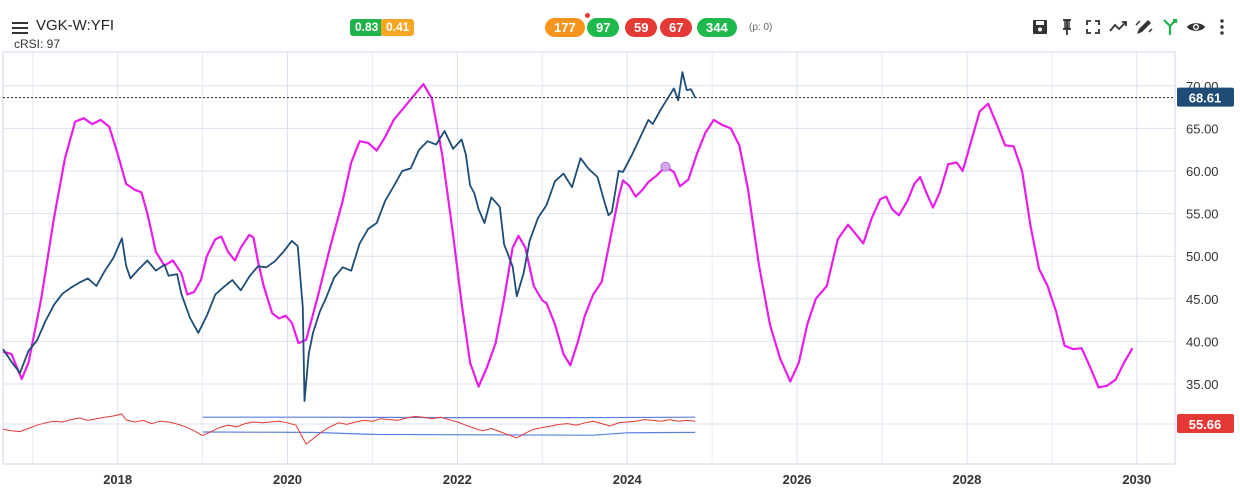 This screenshot has height=491, width=1240. I want to click on y-tick-label: 45.00, so click(1202, 299).